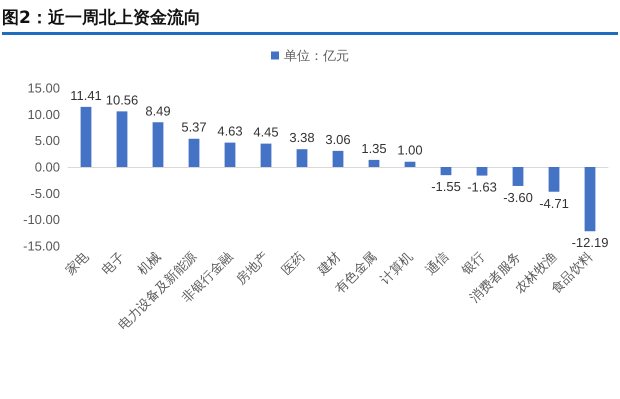 The image size is (620, 399). What do you see at coordinates (41, 220) in the screenshot?
I see `y-tick-label: -10.00` at bounding box center [41, 220].